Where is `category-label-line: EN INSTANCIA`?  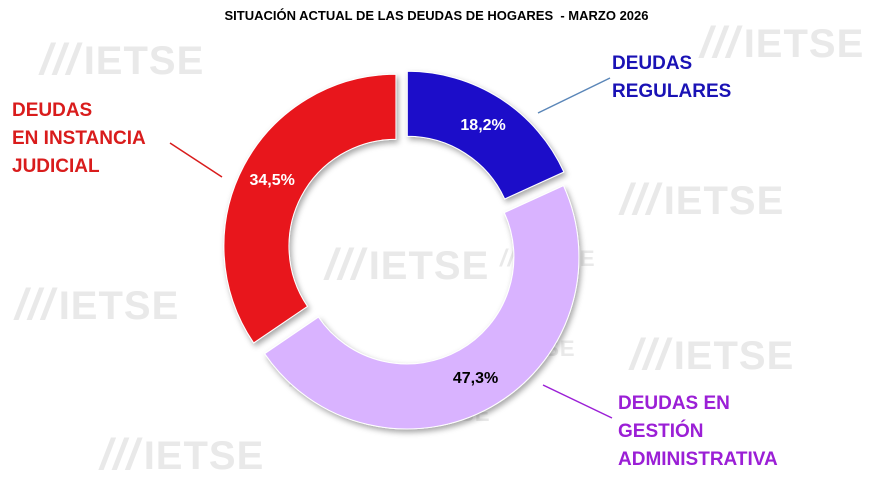 category-label-line: EN INSTANCIA is located at coordinates (79, 138).